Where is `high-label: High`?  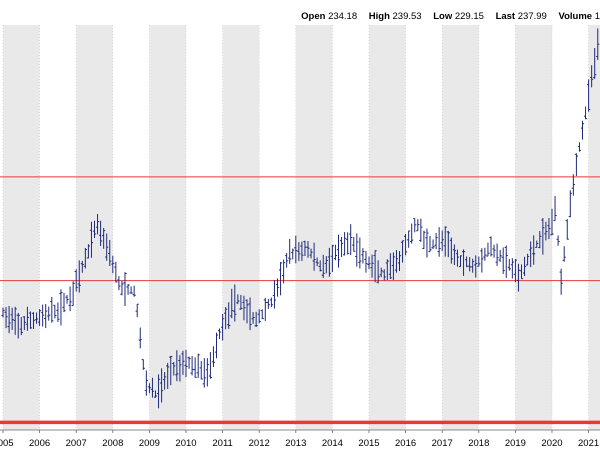 high-label: High is located at coordinates (379, 16).